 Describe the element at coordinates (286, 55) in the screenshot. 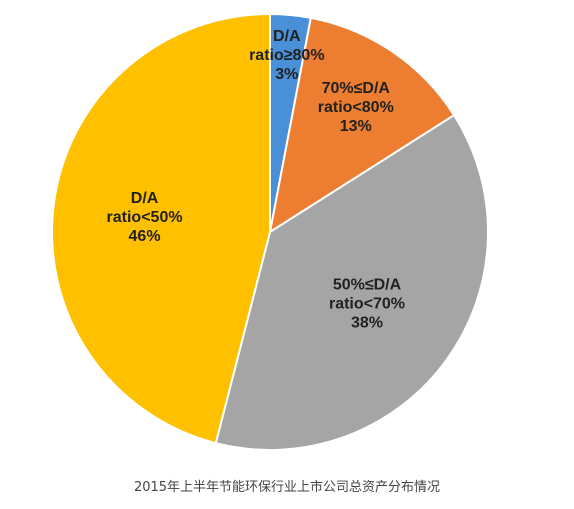

I see `slice-1-label-line-2: ratio≥80%` at that location.